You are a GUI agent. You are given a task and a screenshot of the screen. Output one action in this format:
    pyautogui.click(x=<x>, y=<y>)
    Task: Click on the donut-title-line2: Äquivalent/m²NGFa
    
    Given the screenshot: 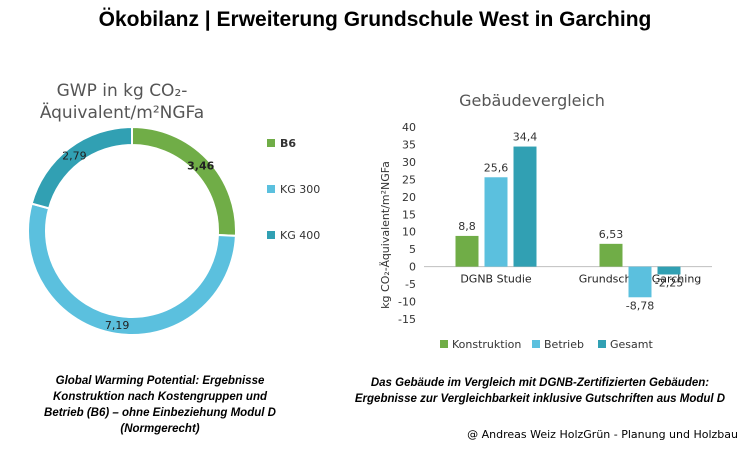 What is the action you would take?
    pyautogui.click(x=122, y=112)
    